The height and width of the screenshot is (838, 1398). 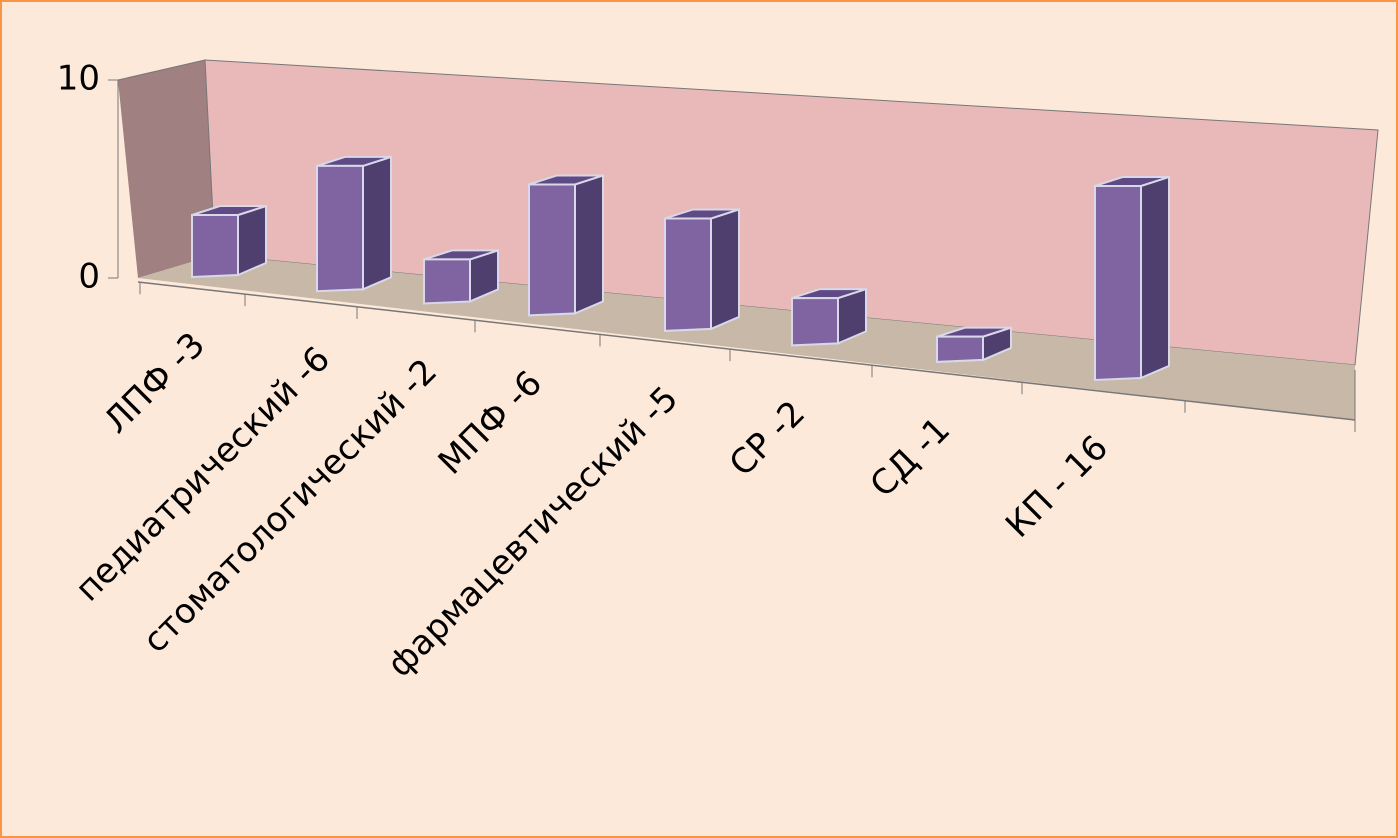 I want to click on y-tick-label: 0, so click(x=89, y=277).